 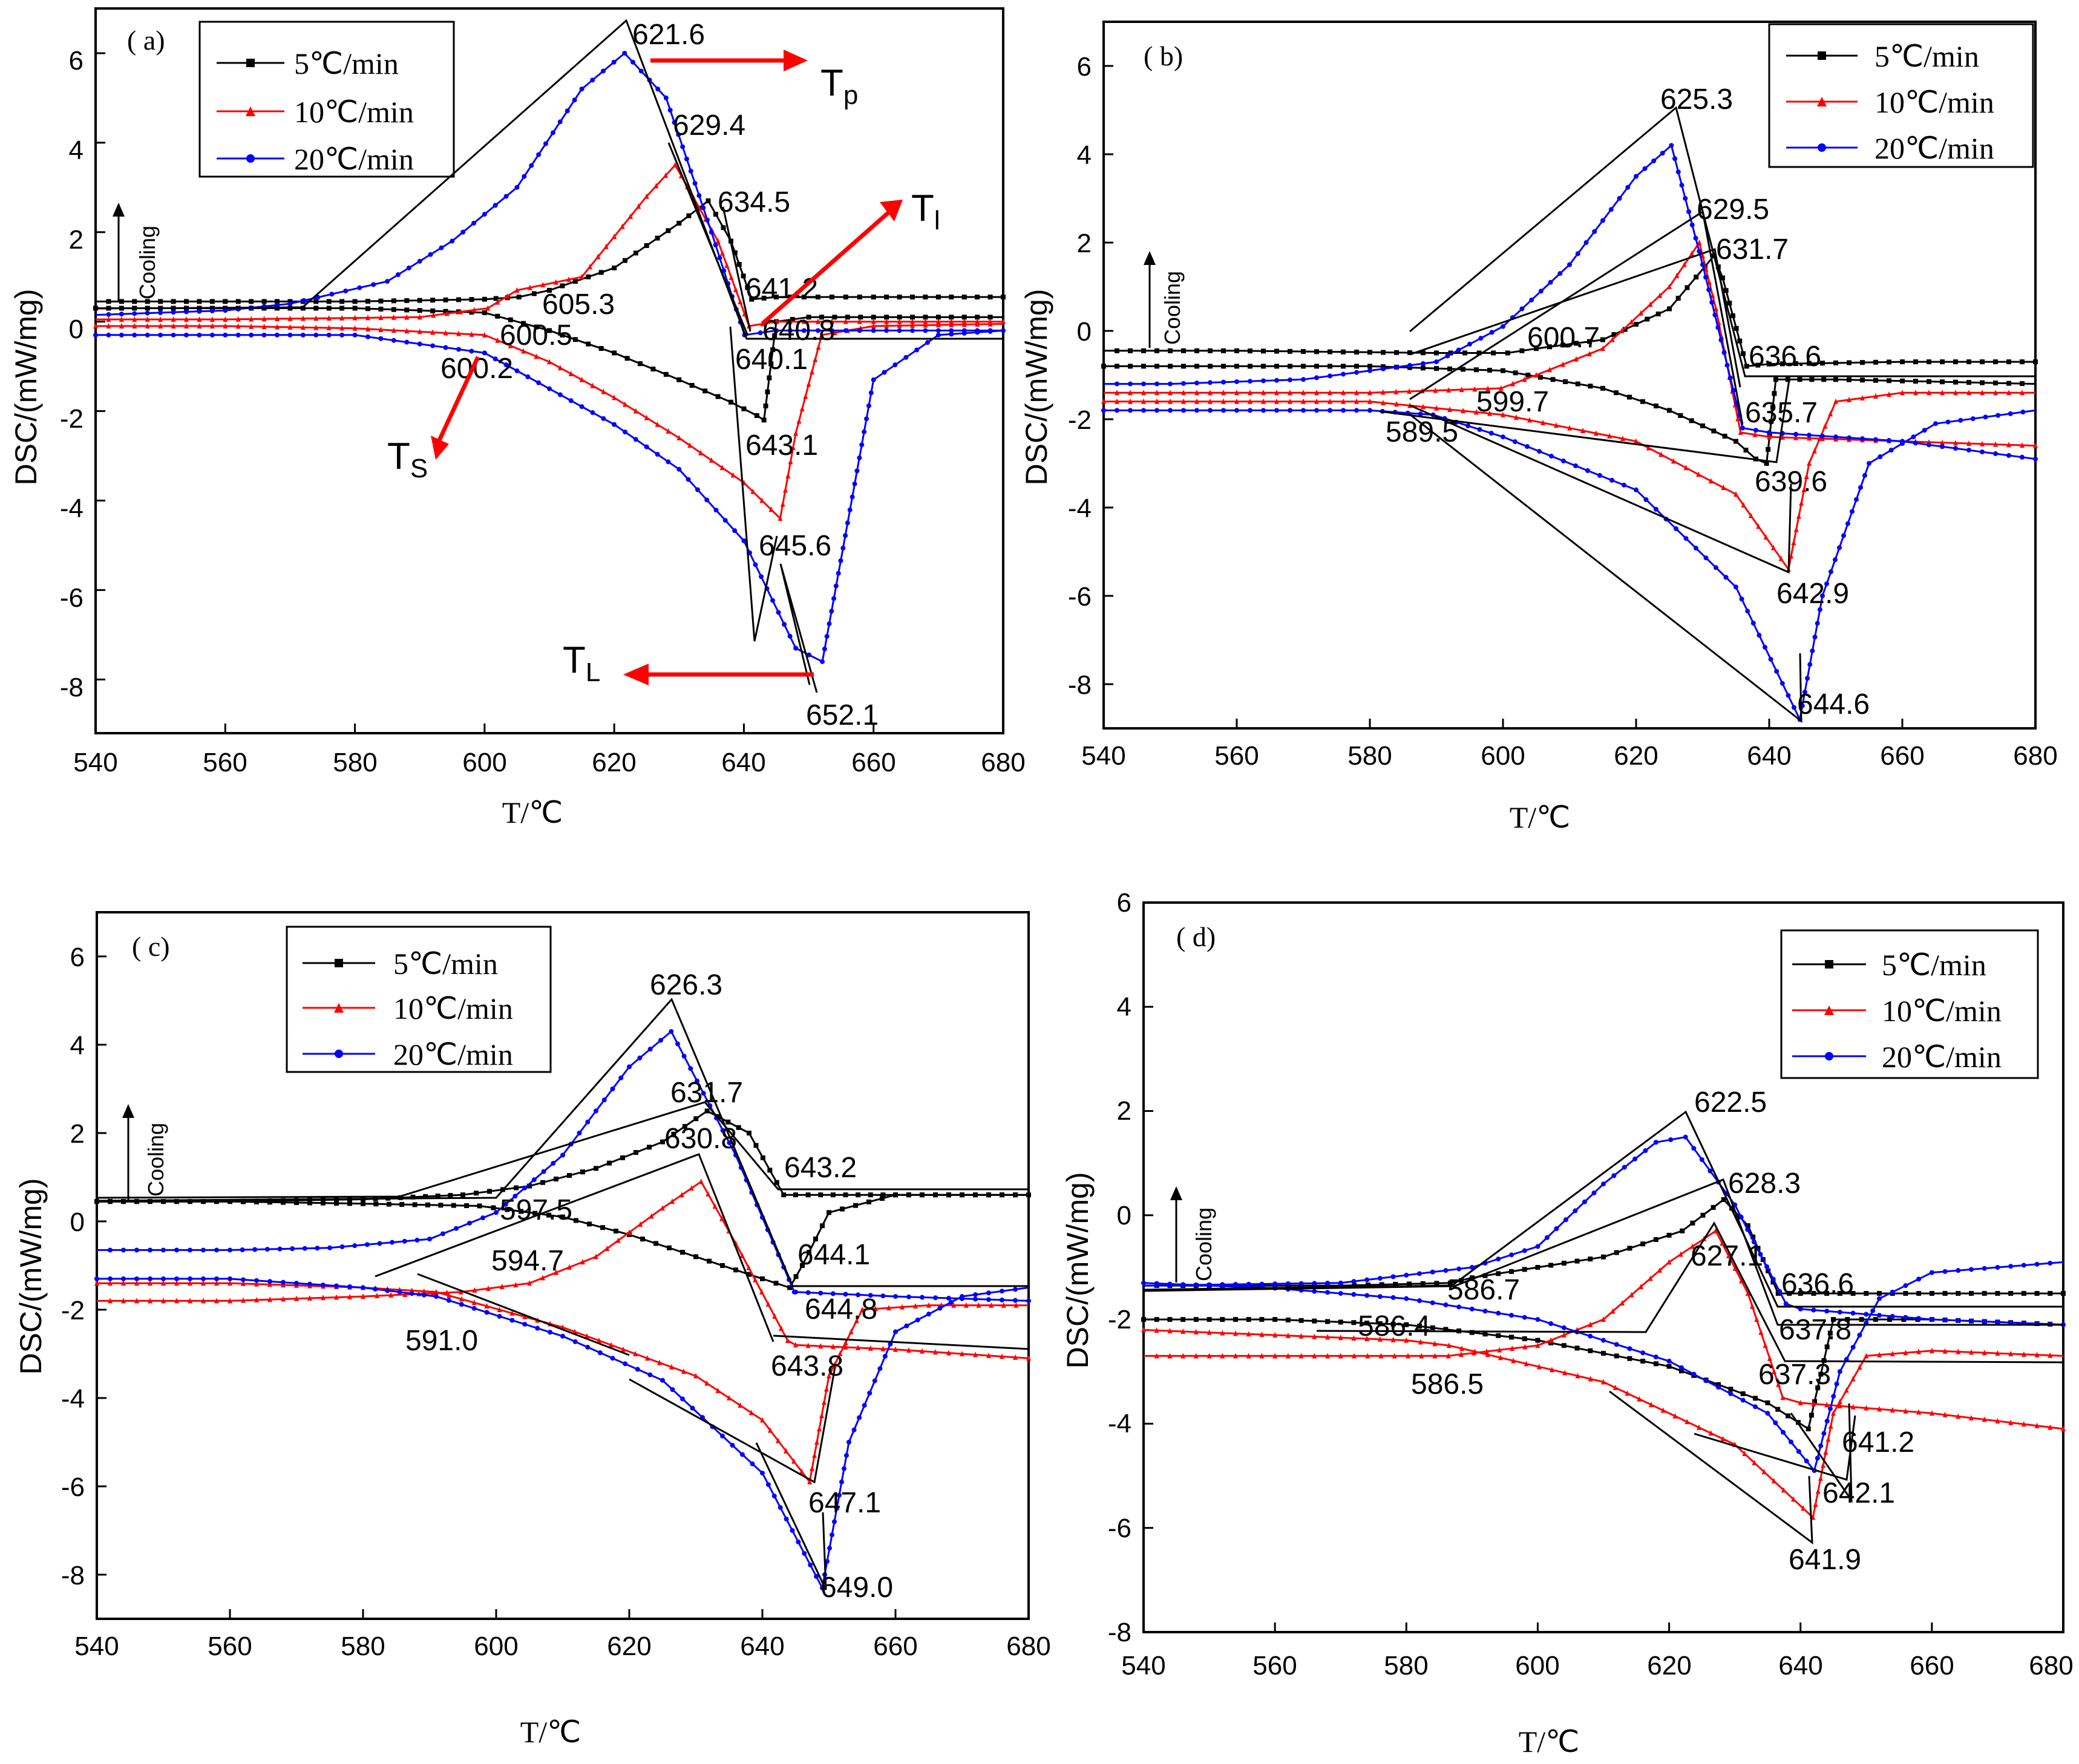 What do you see at coordinates (536, 335) in the screenshot?
I see `annotation: 600.5` at bounding box center [536, 335].